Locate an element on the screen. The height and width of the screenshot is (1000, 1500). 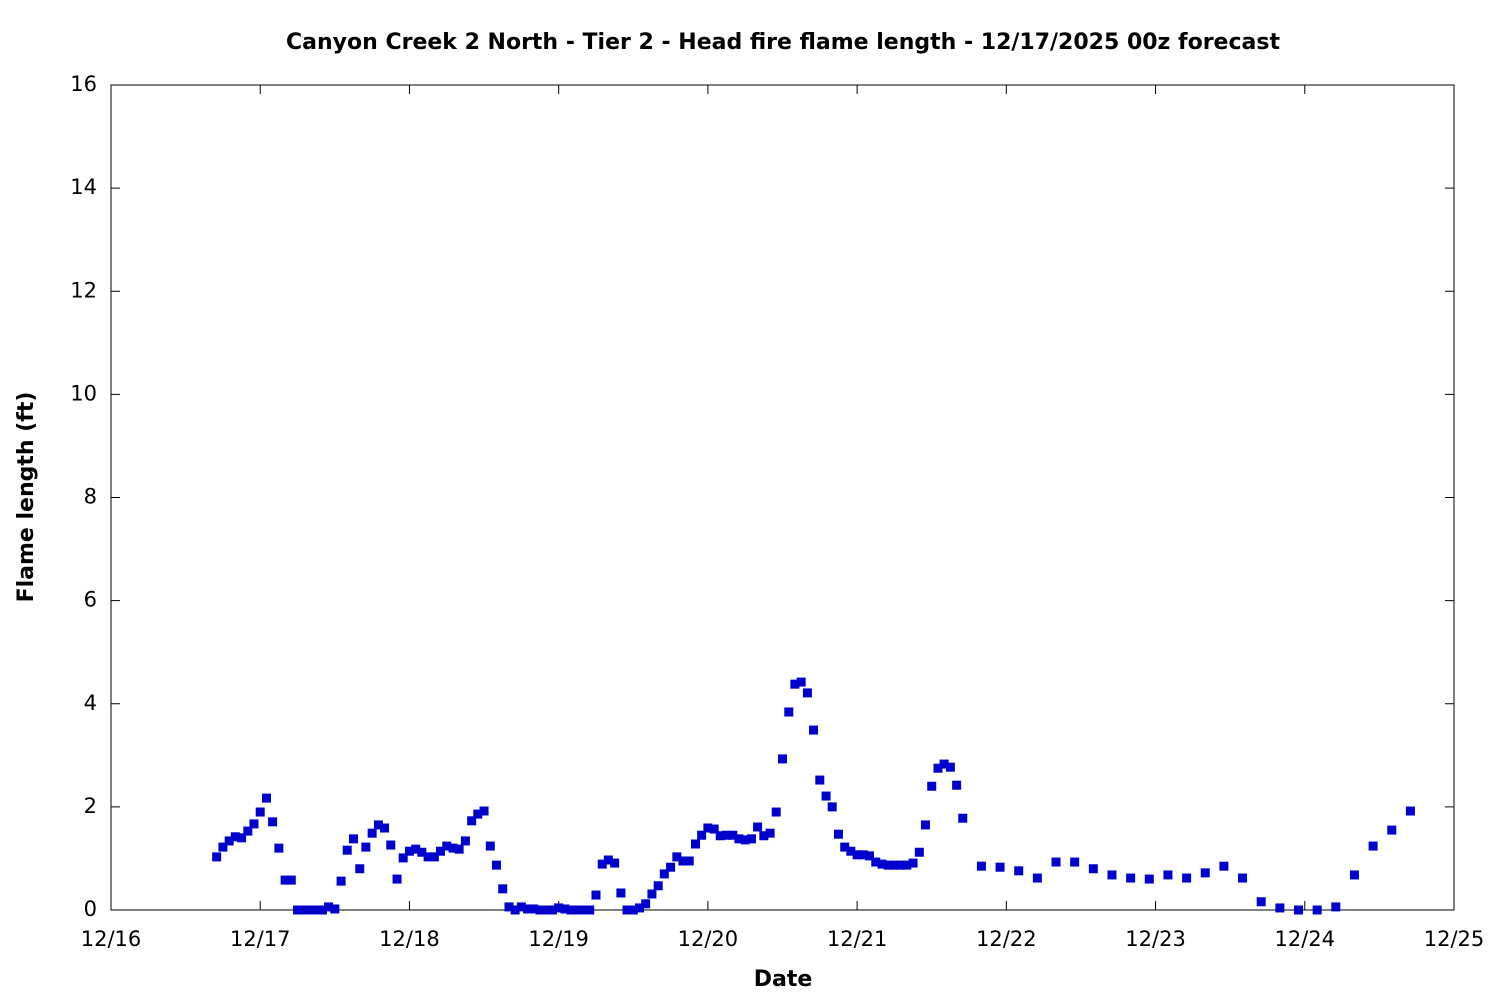
y-tick-label: 16 is located at coordinates (83, 84).